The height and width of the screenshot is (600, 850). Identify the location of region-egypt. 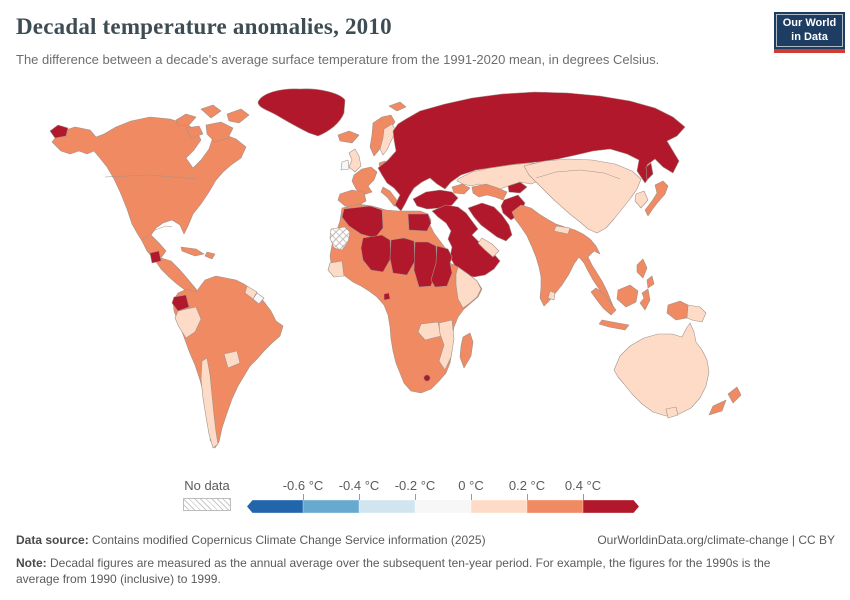
(419, 222).